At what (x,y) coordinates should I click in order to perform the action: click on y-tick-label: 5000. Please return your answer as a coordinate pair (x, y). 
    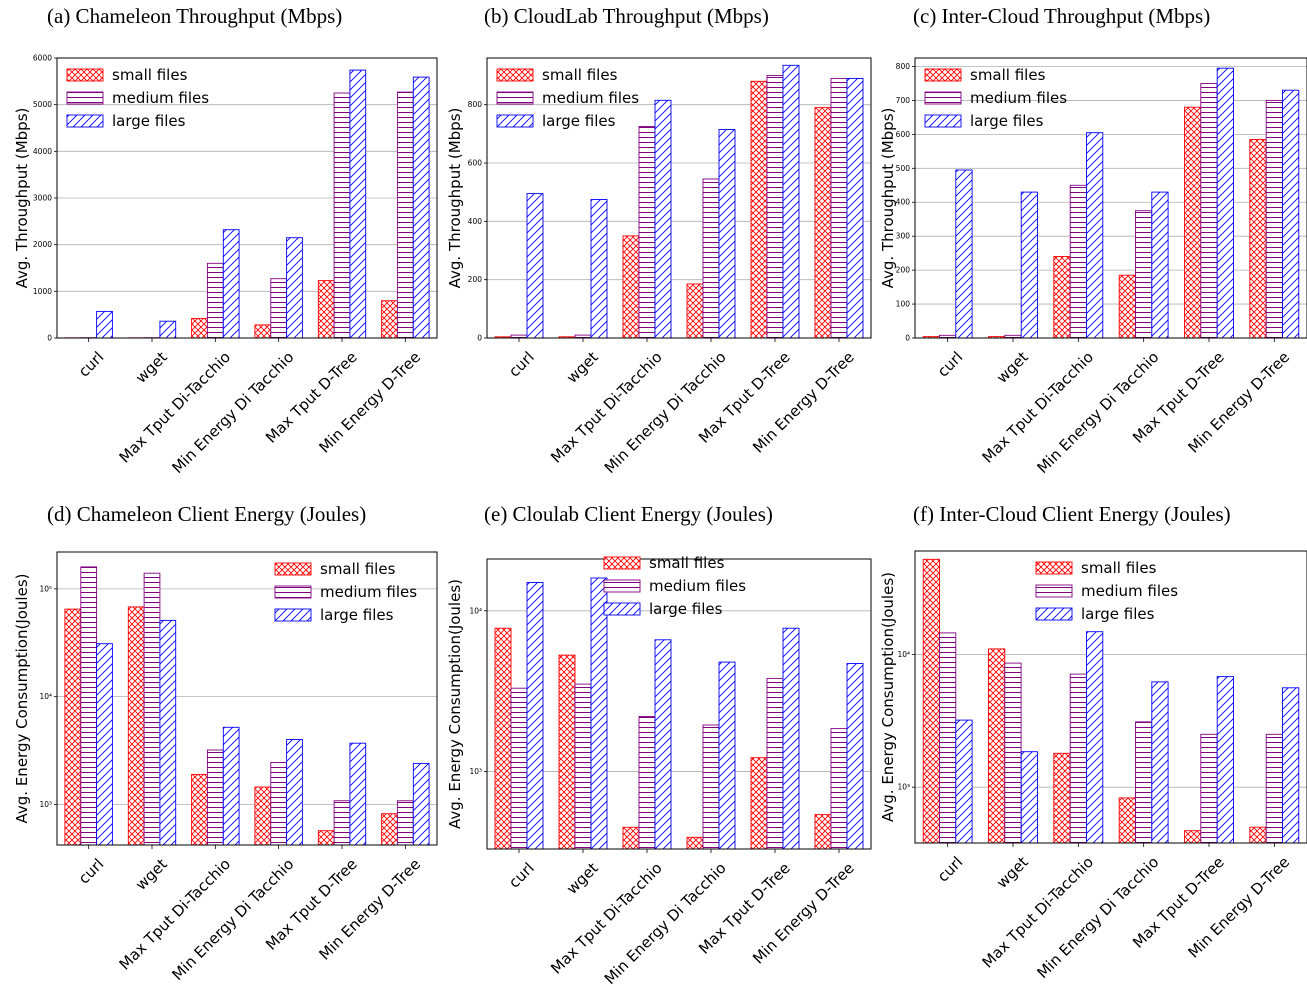
    Looking at the image, I should click on (42, 104).